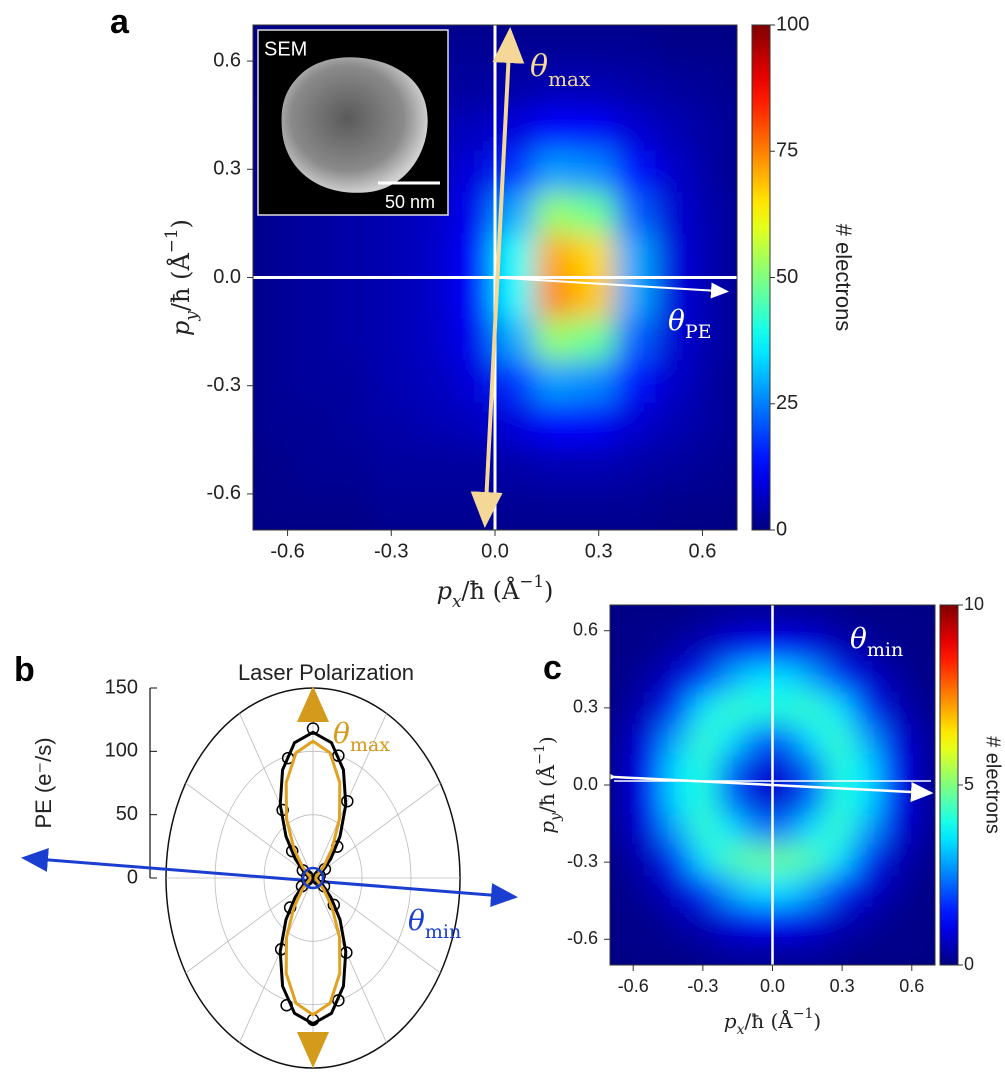  Describe the element at coordinates (490, 590) in the screenshot. I see `x-axis-label-part: /ħ (Å` at that location.